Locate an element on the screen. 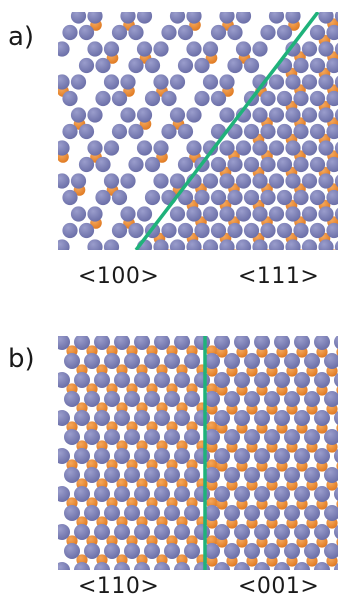 The image size is (345, 604). panel-b-right-direction-label: <001> is located at coordinates (279, 586).